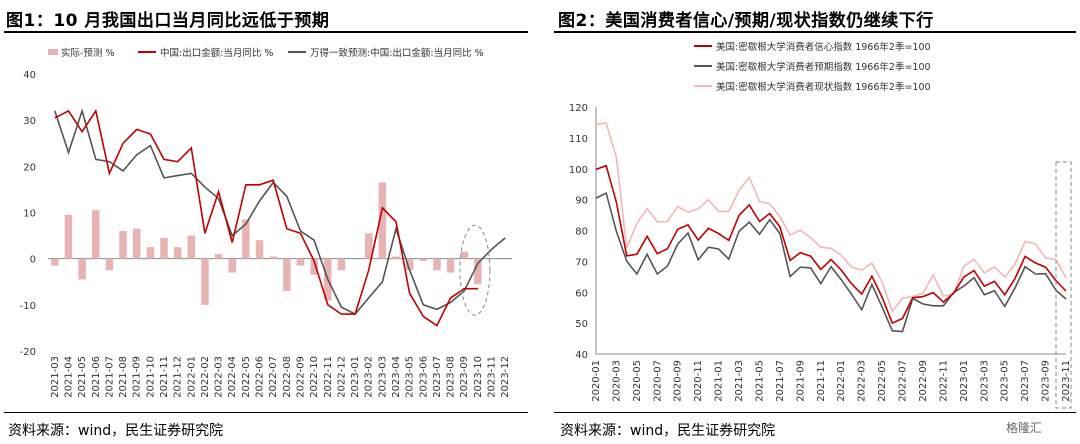 The height and width of the screenshot is (444, 1080). I want to click on left-x-tick-label: 2021-10, so click(150, 377).